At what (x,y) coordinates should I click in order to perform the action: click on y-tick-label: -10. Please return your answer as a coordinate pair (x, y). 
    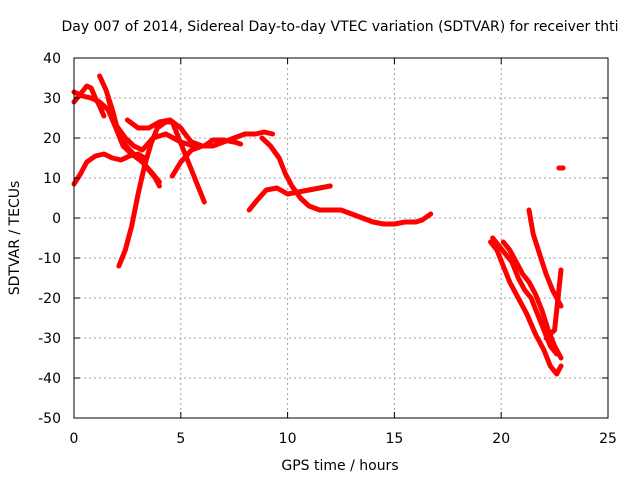
    Looking at the image, I should click on (49, 259).